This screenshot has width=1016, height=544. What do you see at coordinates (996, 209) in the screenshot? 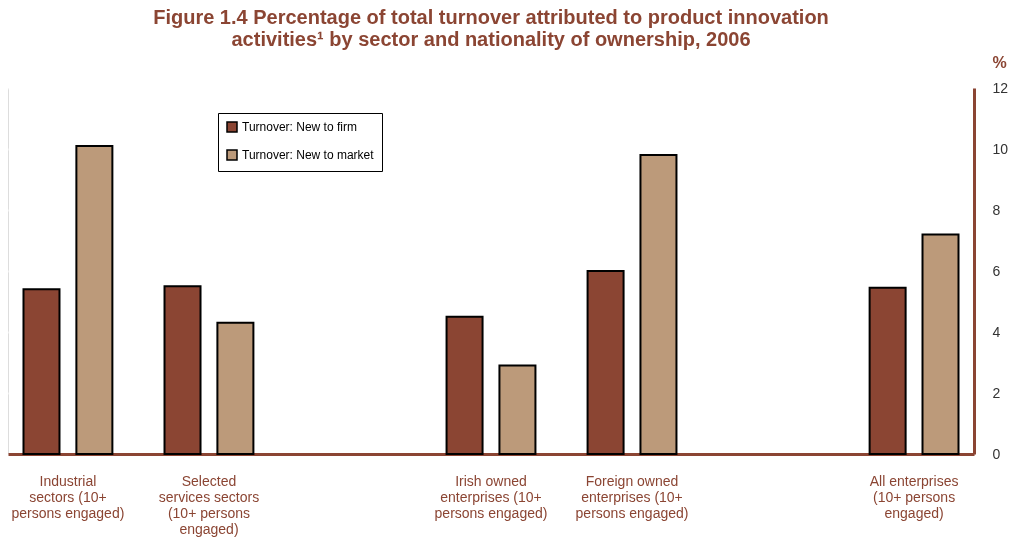
I see `y-tick-label: 8` at bounding box center [996, 209].